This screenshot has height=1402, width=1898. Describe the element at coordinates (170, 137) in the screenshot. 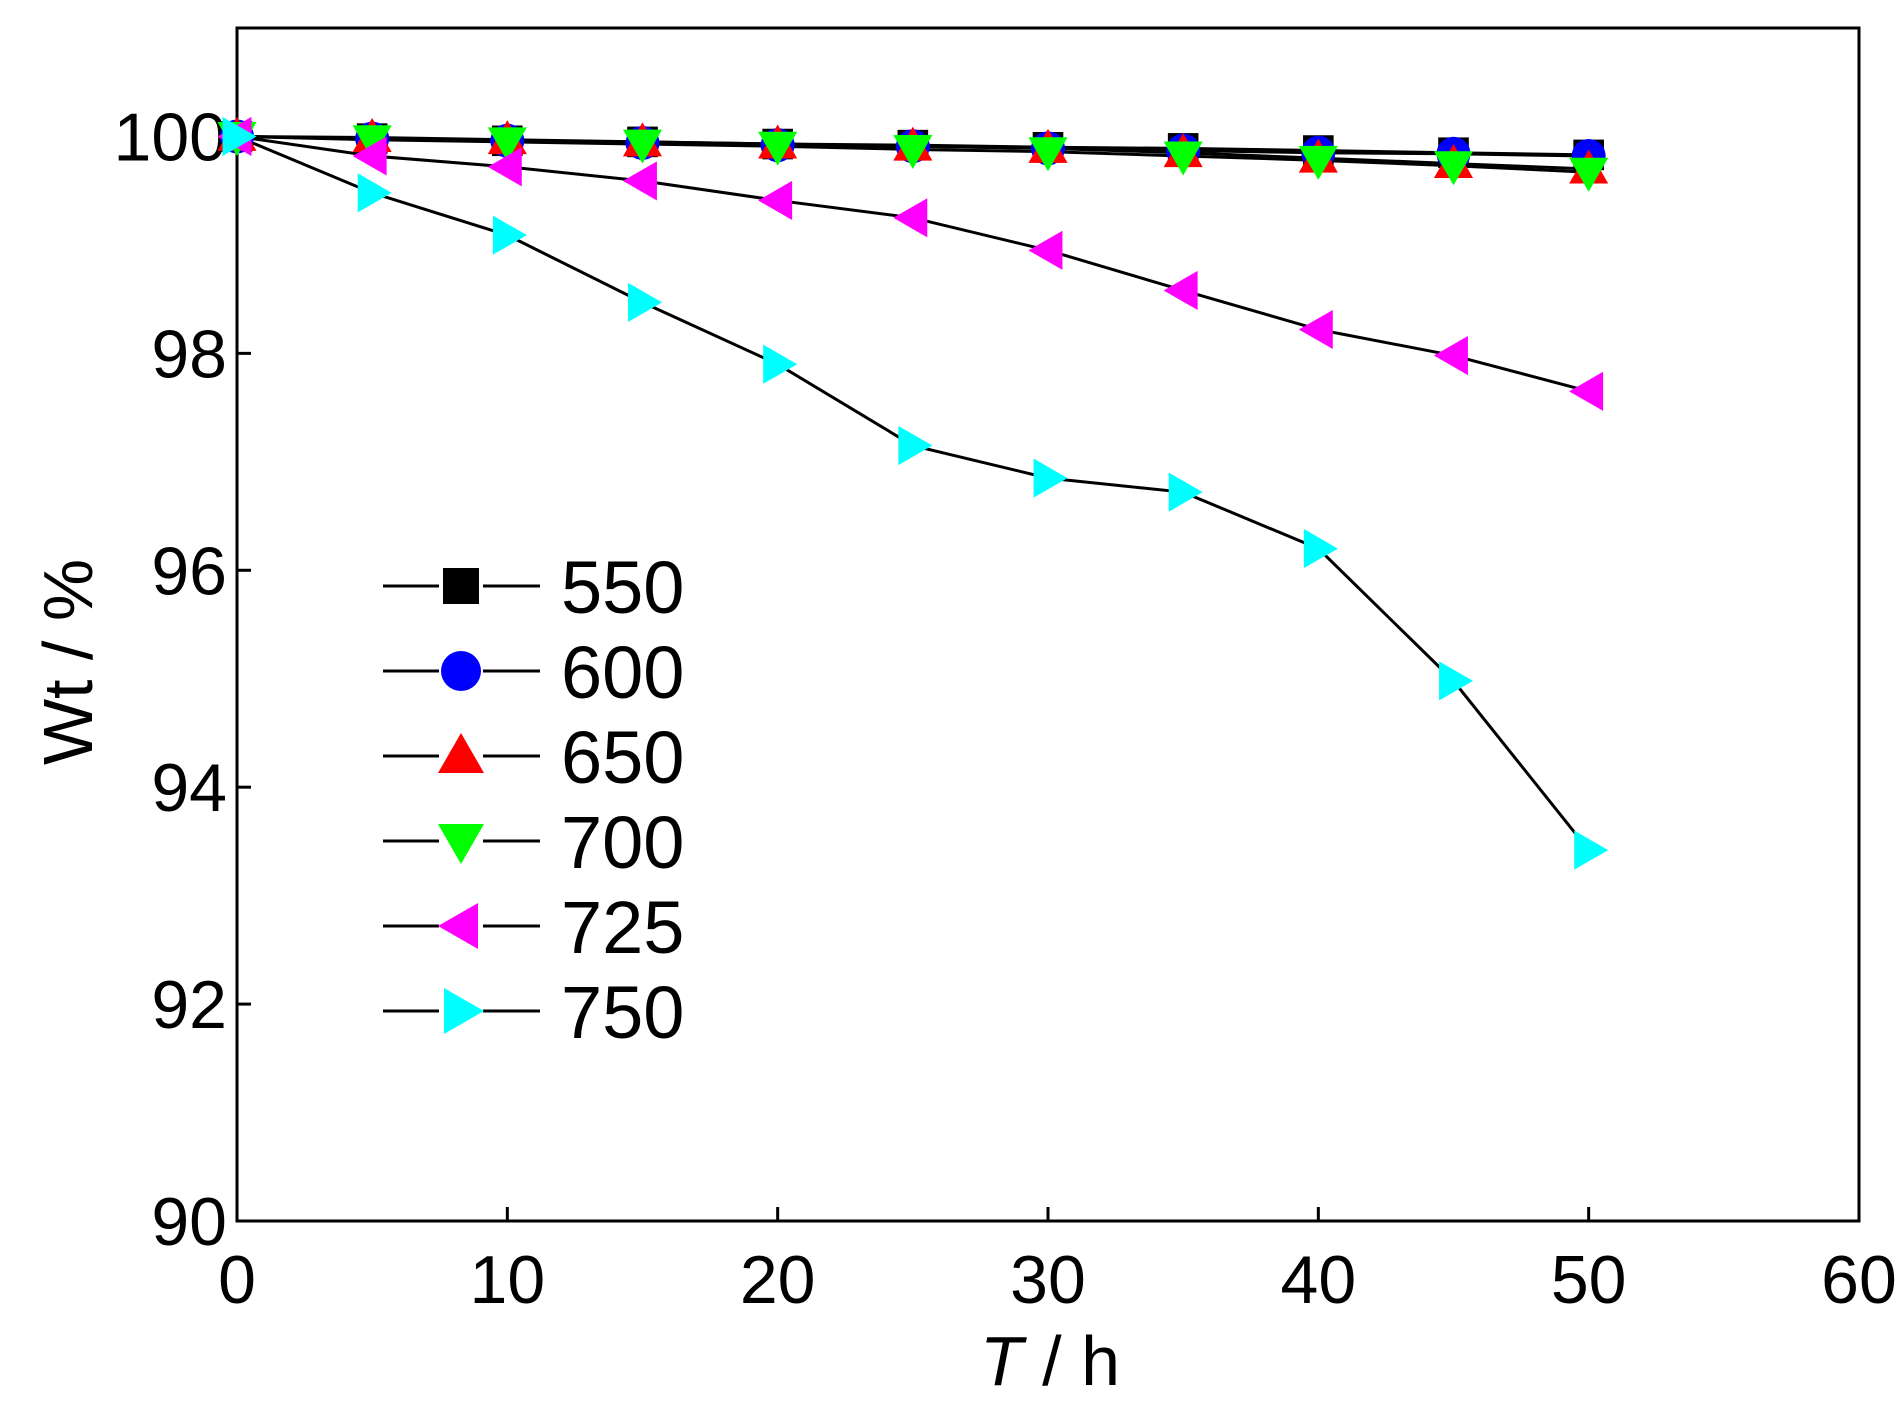

I see `y-tick-label: 100` at that location.